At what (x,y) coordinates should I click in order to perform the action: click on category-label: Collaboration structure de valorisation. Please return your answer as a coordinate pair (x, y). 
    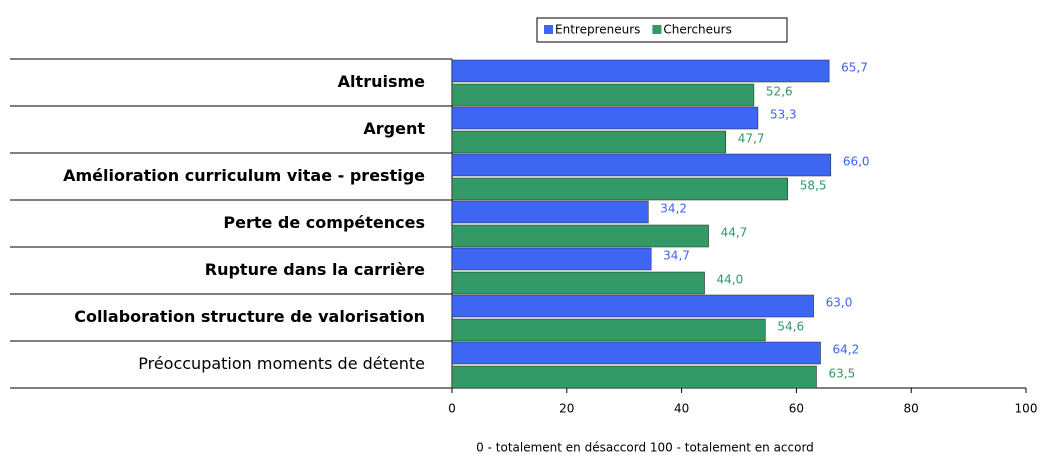
    Looking at the image, I should click on (249, 316).